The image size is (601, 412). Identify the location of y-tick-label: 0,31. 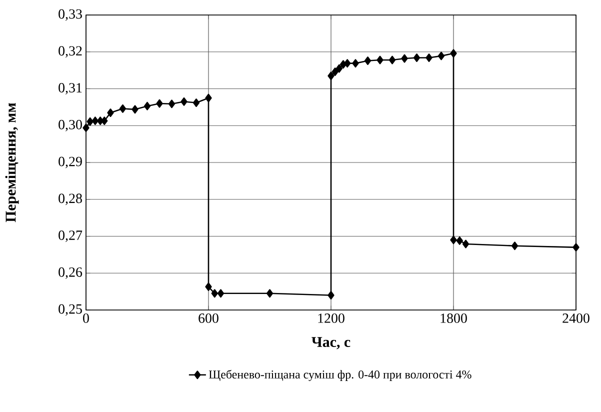
(70, 88).